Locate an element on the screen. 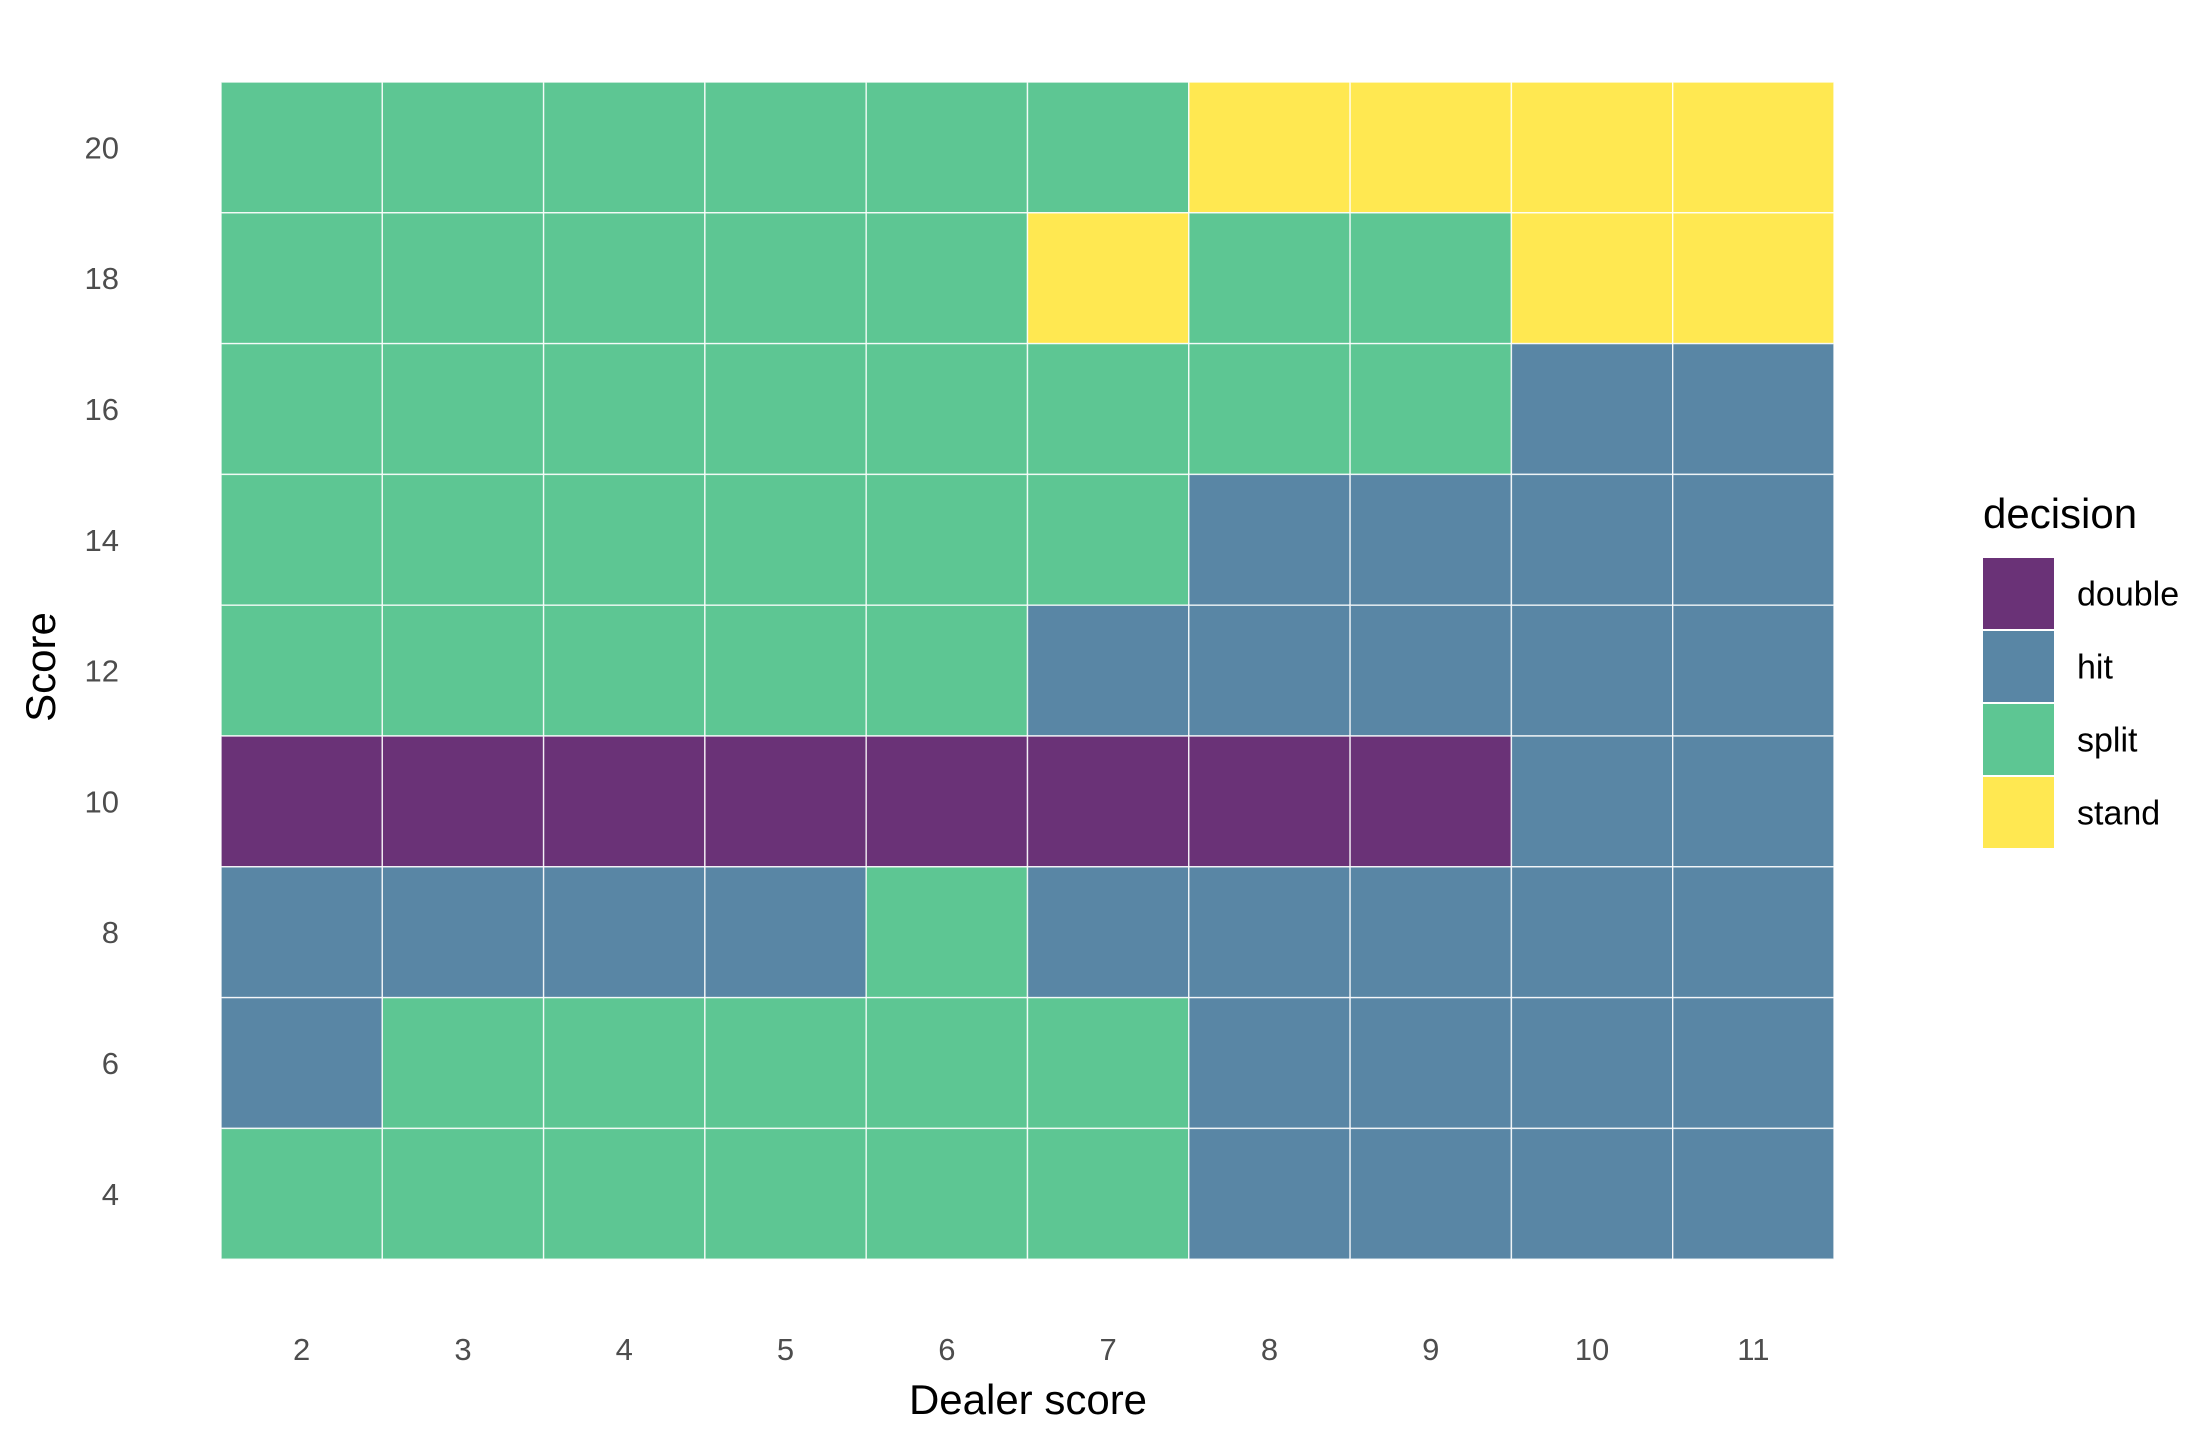 The width and height of the screenshot is (2209, 1434). x-axis-title: Dealer score is located at coordinates (1028, 1399).